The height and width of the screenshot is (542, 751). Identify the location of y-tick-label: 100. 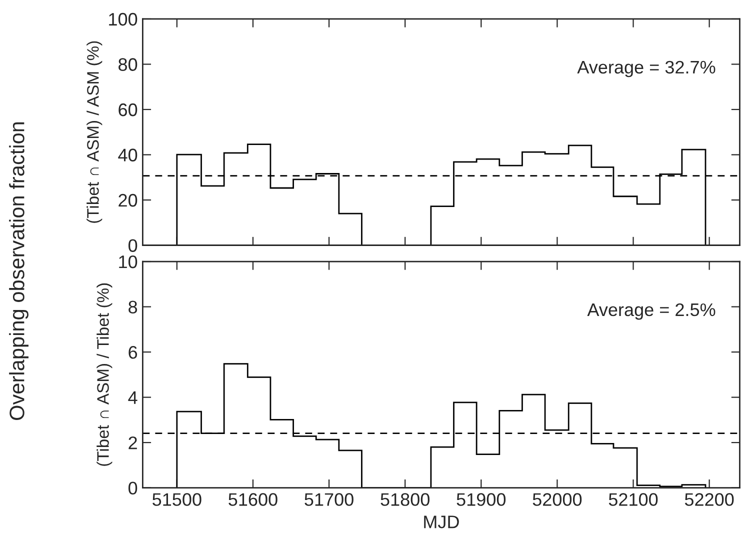
(123, 19).